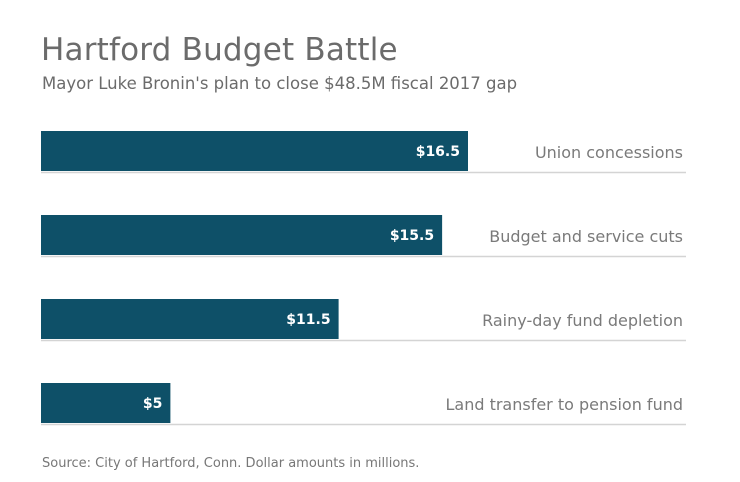 This screenshot has height=482, width=740. Describe the element at coordinates (219, 50) in the screenshot. I see `chart-title: Hartford Budget Battle` at that location.